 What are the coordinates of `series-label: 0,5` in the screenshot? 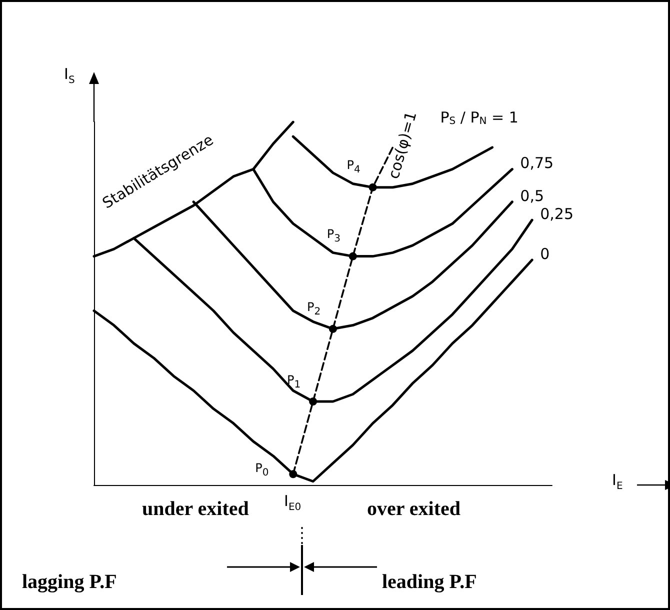 It's located at (532, 195).